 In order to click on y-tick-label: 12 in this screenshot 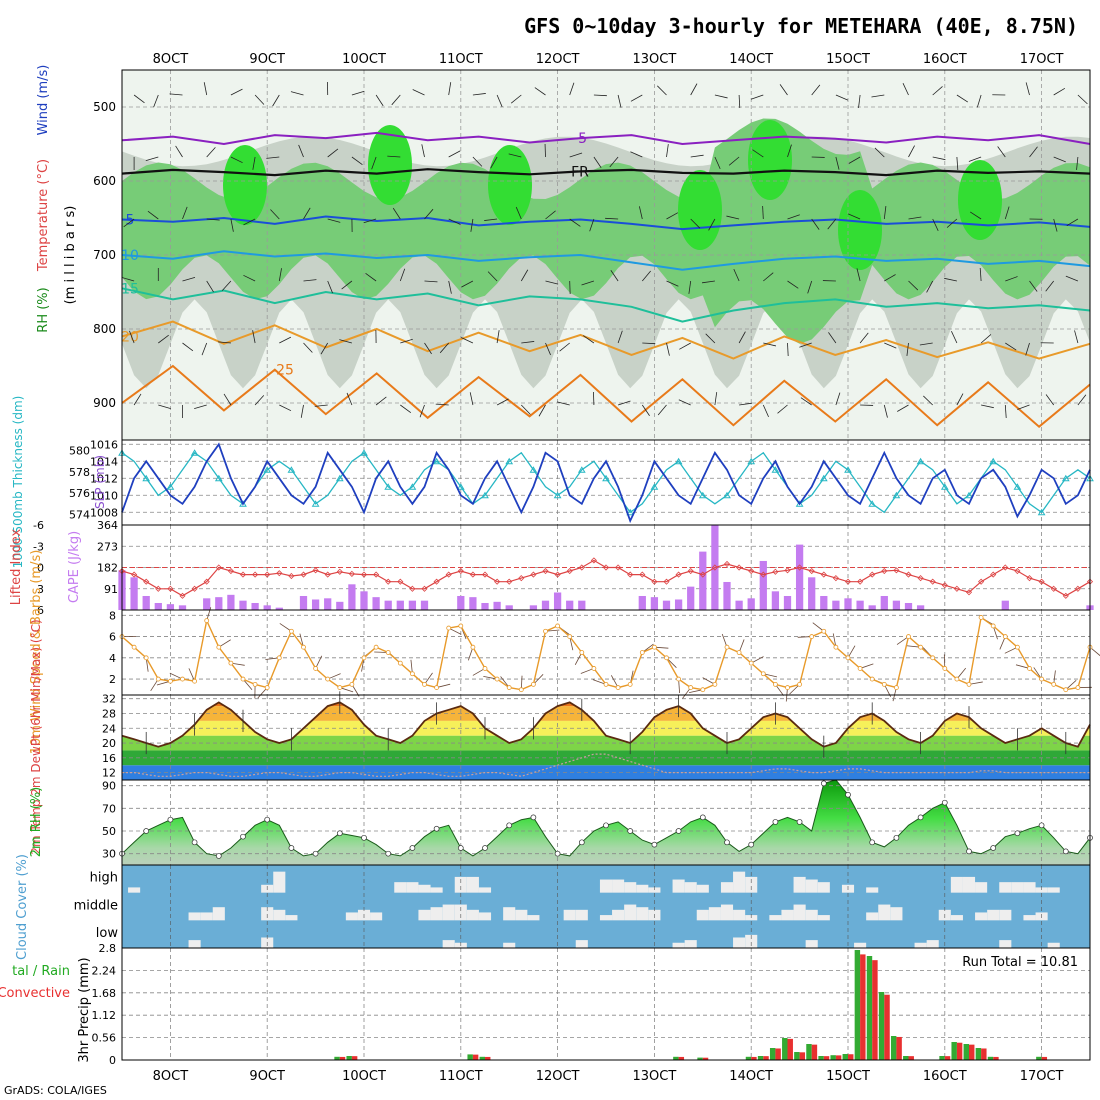, I will do `click(109, 773)`.